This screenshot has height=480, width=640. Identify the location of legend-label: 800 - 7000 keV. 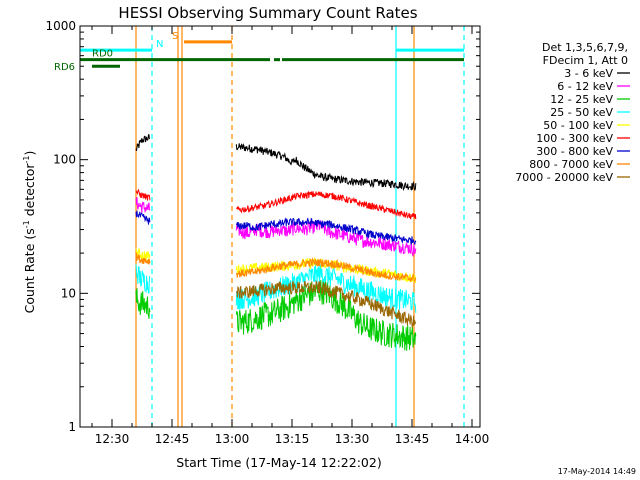
(571, 164).